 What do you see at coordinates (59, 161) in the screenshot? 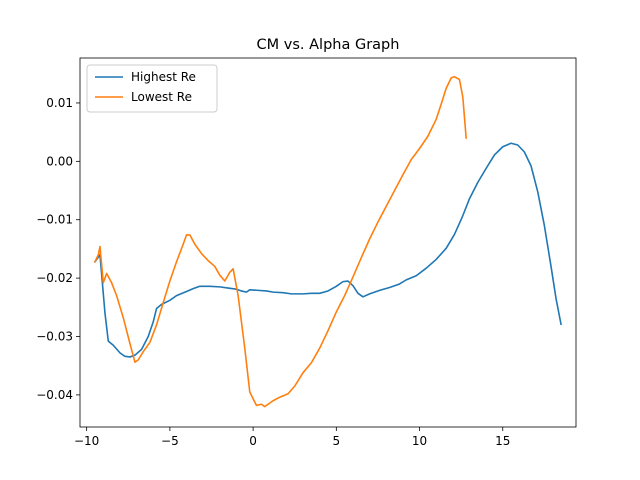
I see `y-tick-label: 0.00` at bounding box center [59, 161].